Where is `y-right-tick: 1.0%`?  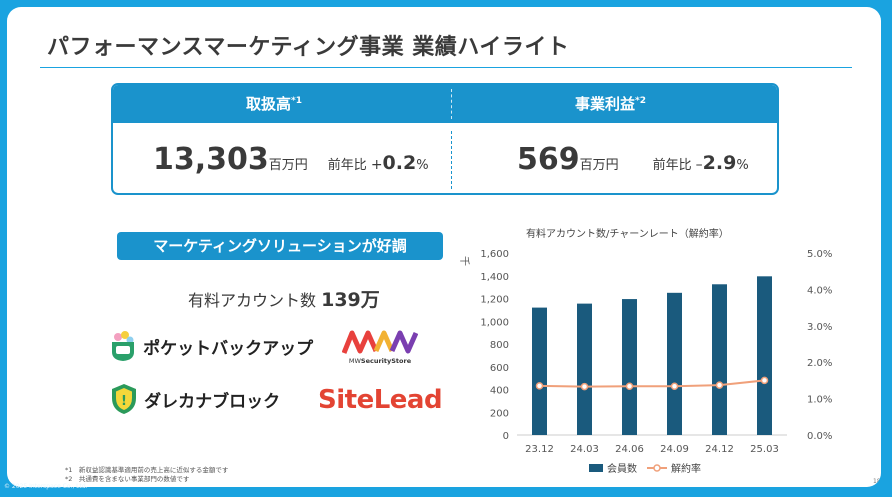
y-right-tick: 1.0% is located at coordinates (819, 400).